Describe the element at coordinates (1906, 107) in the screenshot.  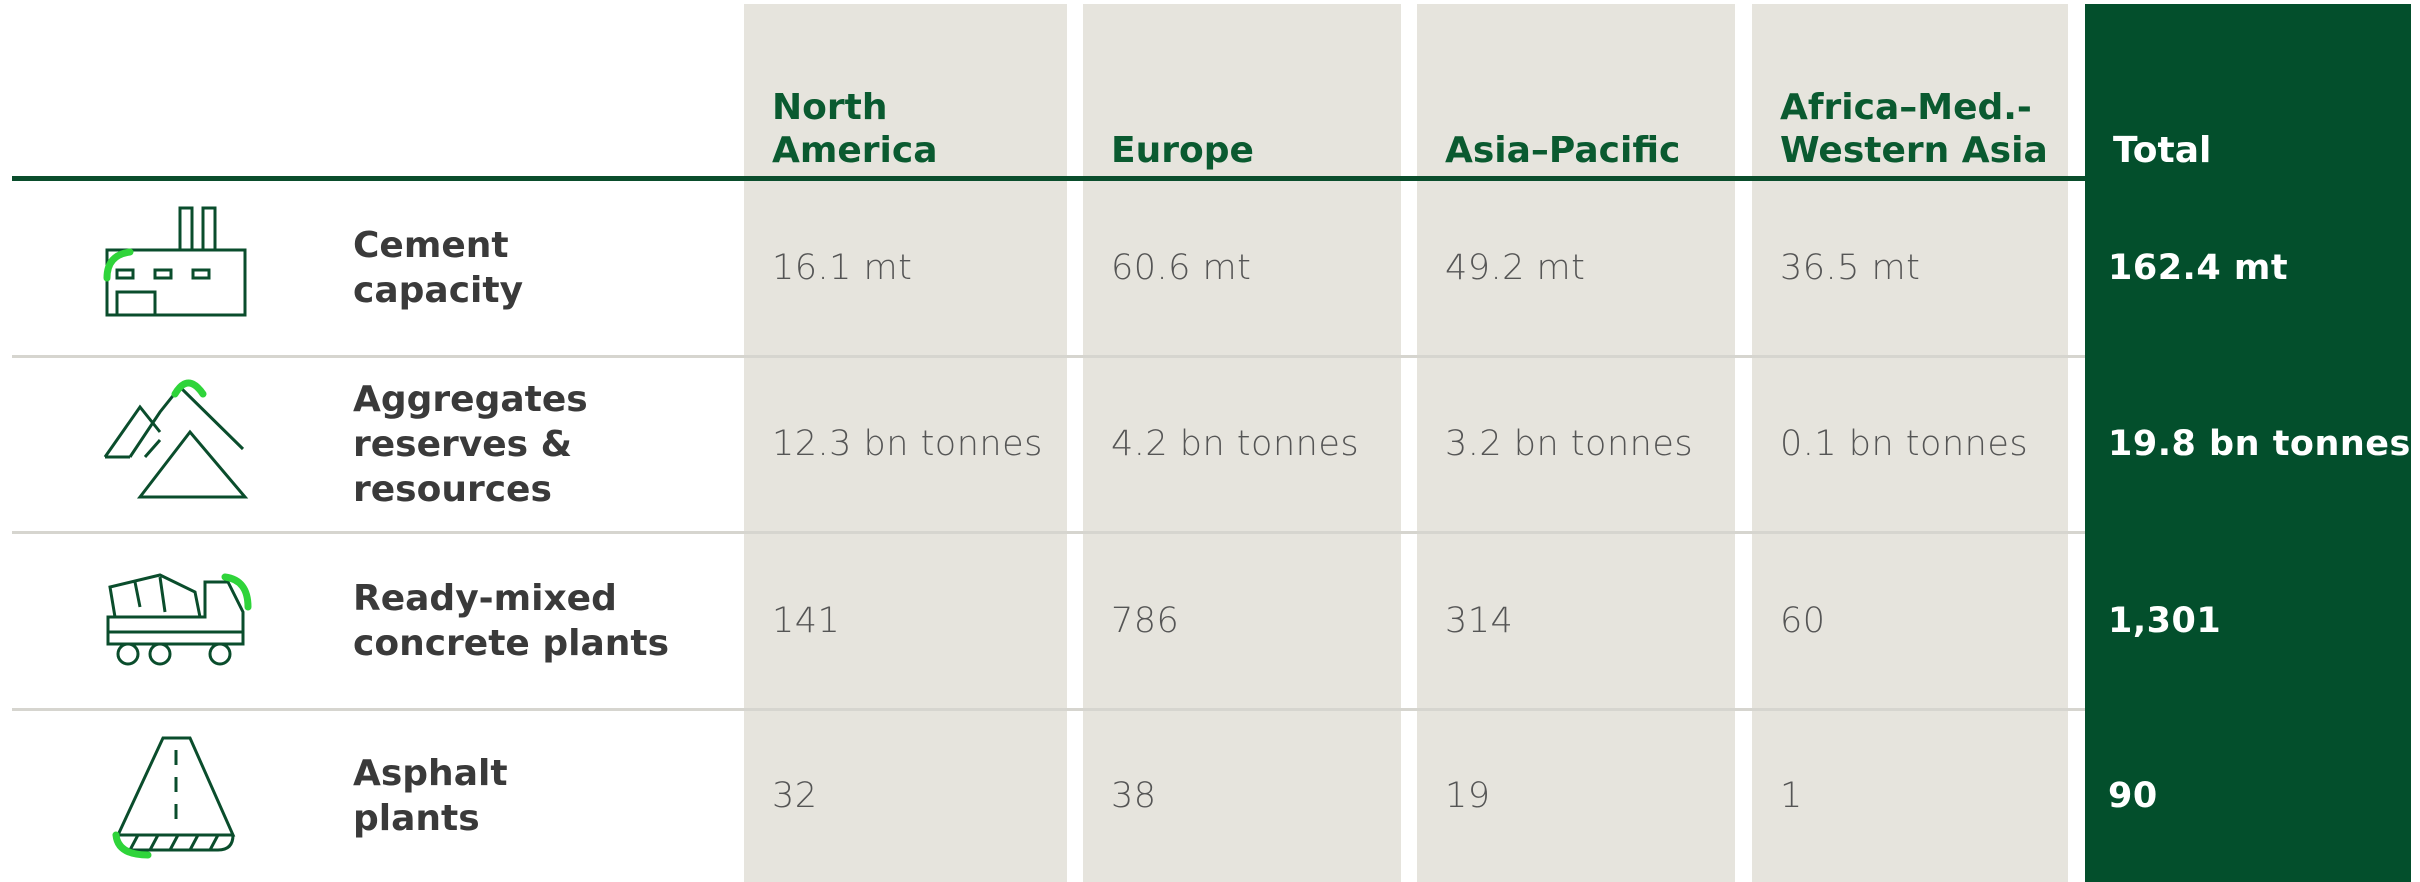
I see `text-line: Africa–Med.-` at that location.